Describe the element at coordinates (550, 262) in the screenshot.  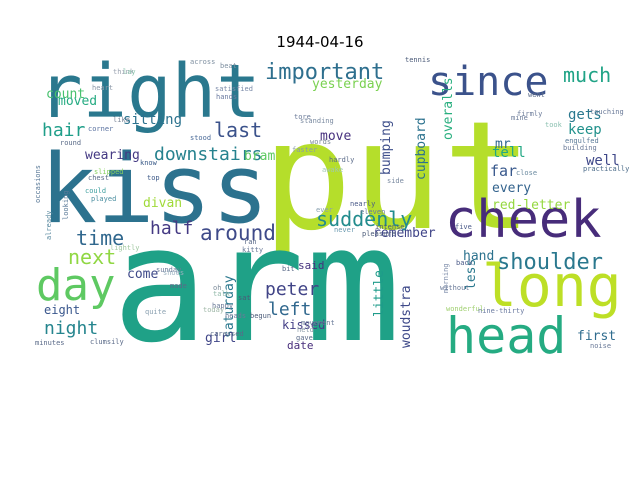
I see `word-shoulder: shoulder` at that location.